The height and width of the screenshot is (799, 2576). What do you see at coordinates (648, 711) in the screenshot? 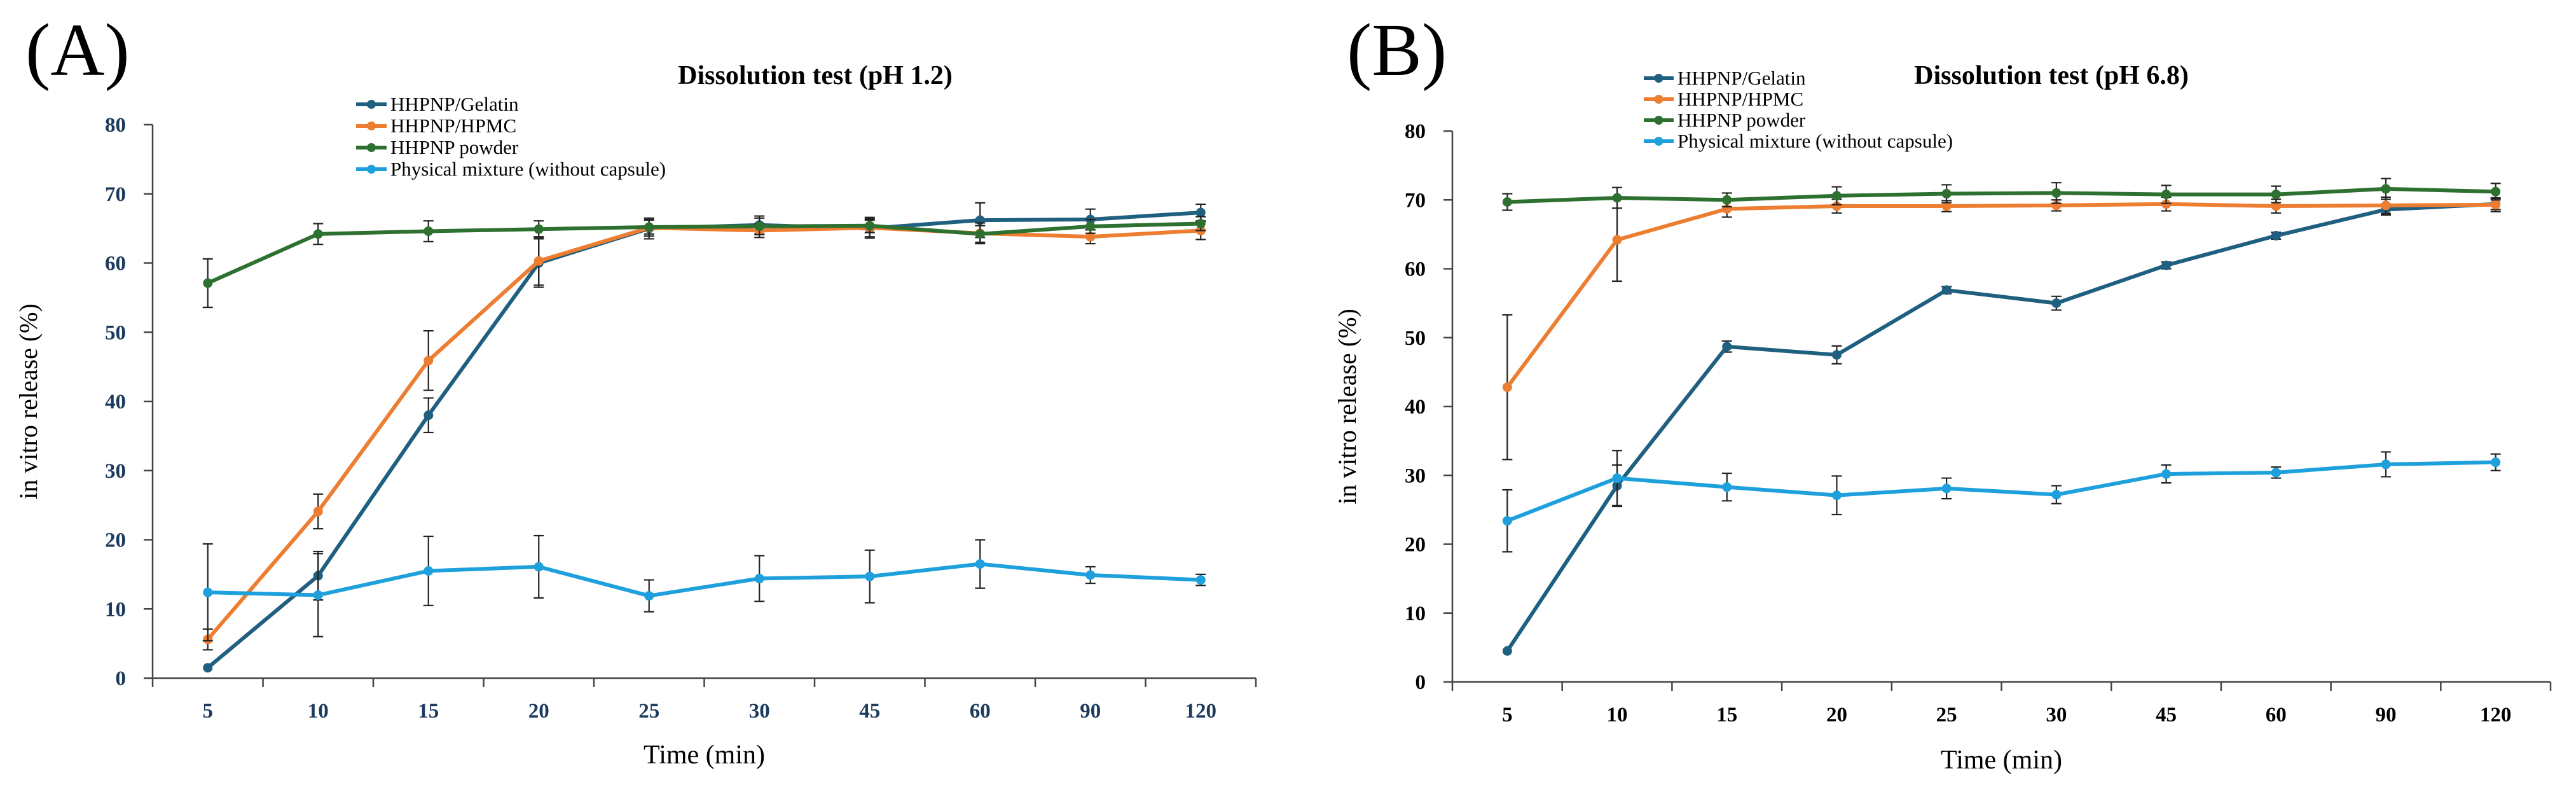
I see `x-tick-label: 25` at bounding box center [648, 711].